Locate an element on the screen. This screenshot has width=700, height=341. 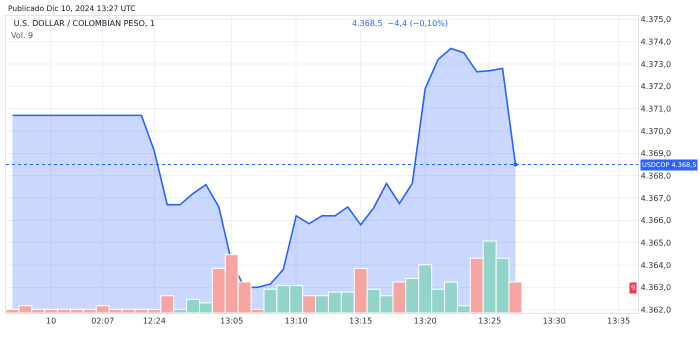
y-tick-label: 4.368,0 is located at coordinates (656, 175).